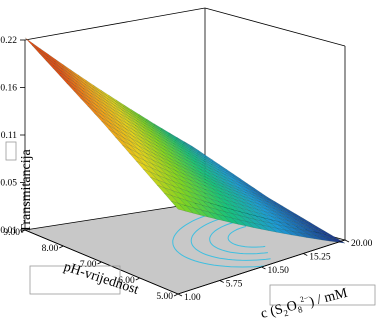 The height and width of the screenshot is (324, 377). I want to click on z-tick-label: 0.11, so click(9, 136).